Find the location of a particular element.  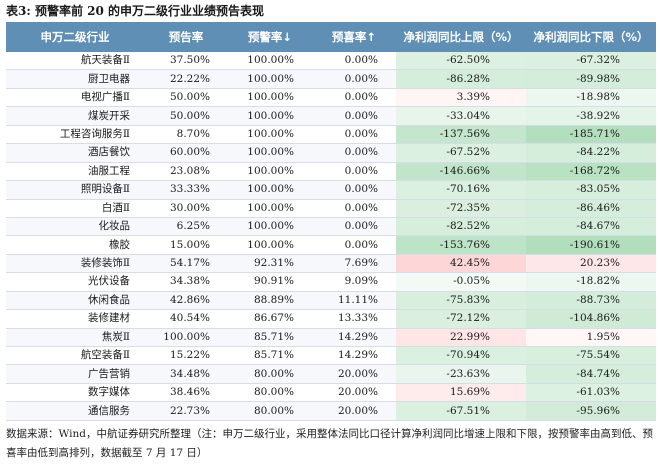

profit-lower-cell: -84.74% is located at coordinates (591, 374).